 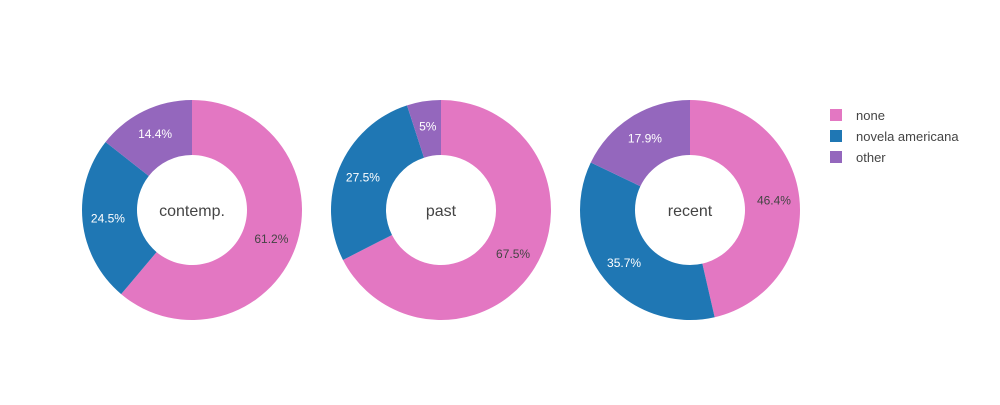 What do you see at coordinates (624, 263) in the screenshot?
I see `slice-label-novela-americana: 35.7%` at bounding box center [624, 263].